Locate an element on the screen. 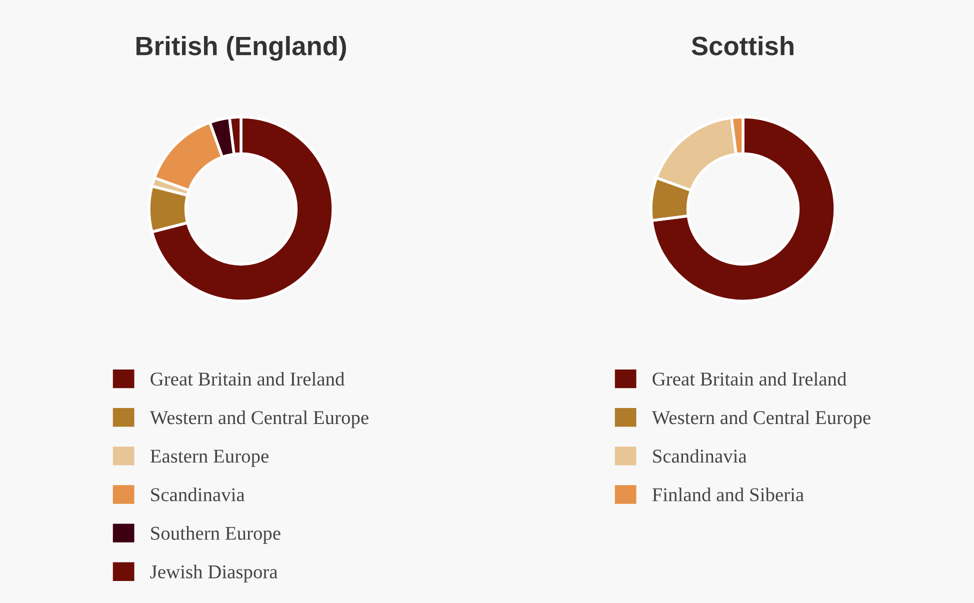  chart-title: Scottish is located at coordinates (743, 46).